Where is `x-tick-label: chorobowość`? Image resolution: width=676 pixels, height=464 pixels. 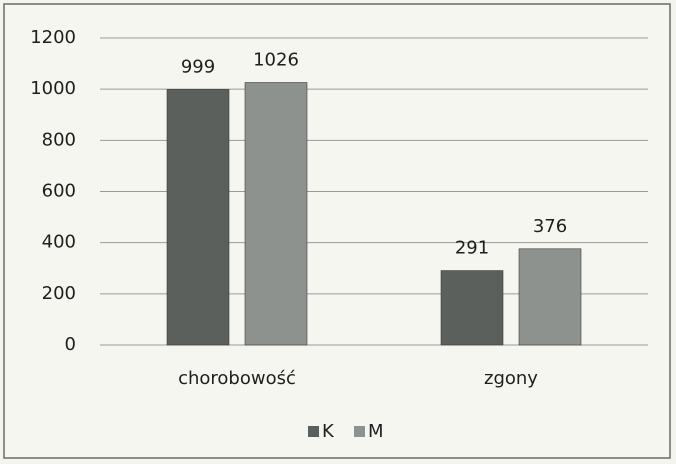
x-tick-label: chorobowość is located at coordinates (237, 378).